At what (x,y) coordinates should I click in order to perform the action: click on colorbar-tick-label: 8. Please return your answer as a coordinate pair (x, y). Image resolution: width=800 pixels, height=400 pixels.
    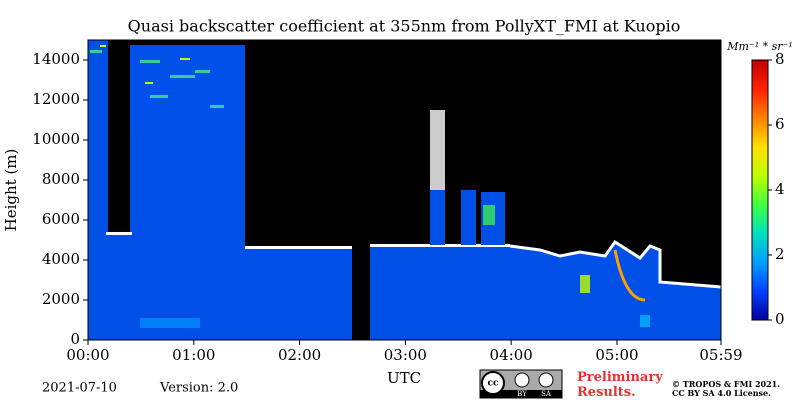
    Looking at the image, I should click on (780, 59).